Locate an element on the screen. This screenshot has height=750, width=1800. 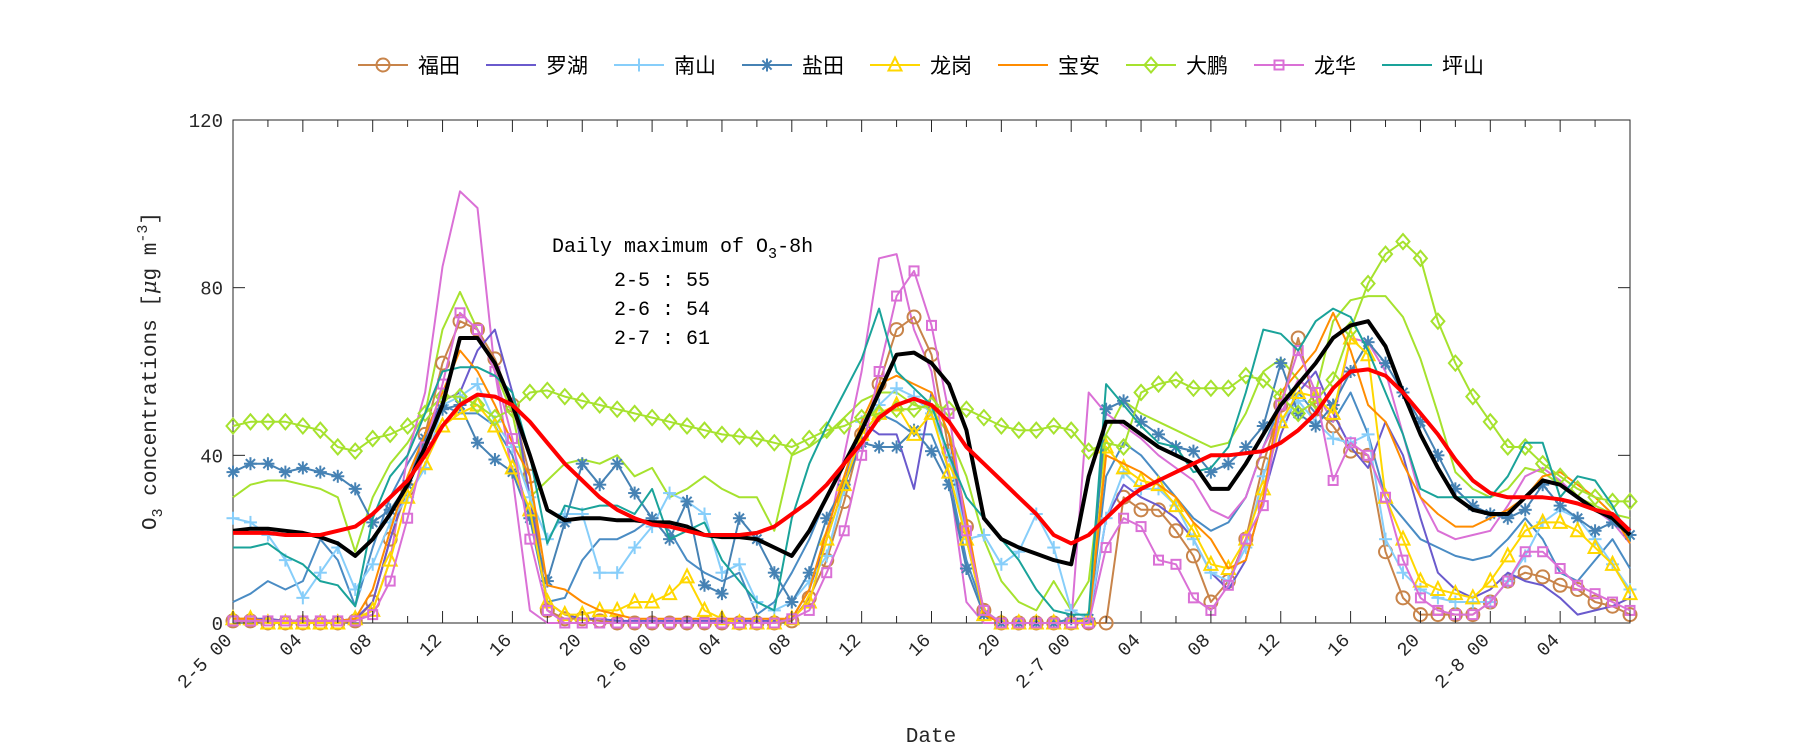
legend: 福田 罗湖 南山 盐田 龙岗 宝安 大鹏 龙华 坪山 is located at coordinates (921, 66).